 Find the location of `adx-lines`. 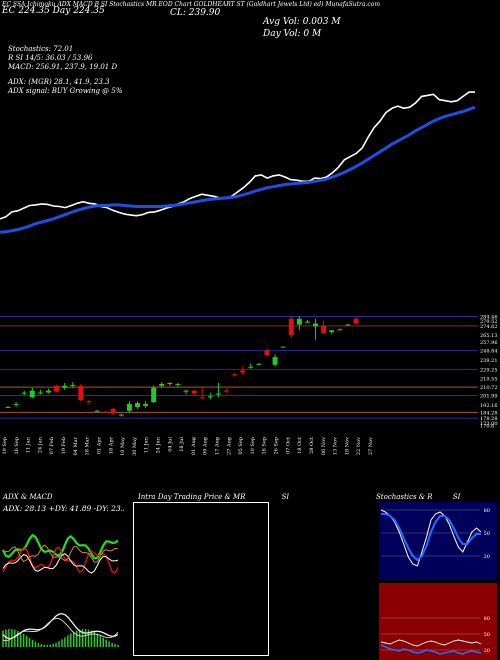

adx-lines is located at coordinates (60, 553).